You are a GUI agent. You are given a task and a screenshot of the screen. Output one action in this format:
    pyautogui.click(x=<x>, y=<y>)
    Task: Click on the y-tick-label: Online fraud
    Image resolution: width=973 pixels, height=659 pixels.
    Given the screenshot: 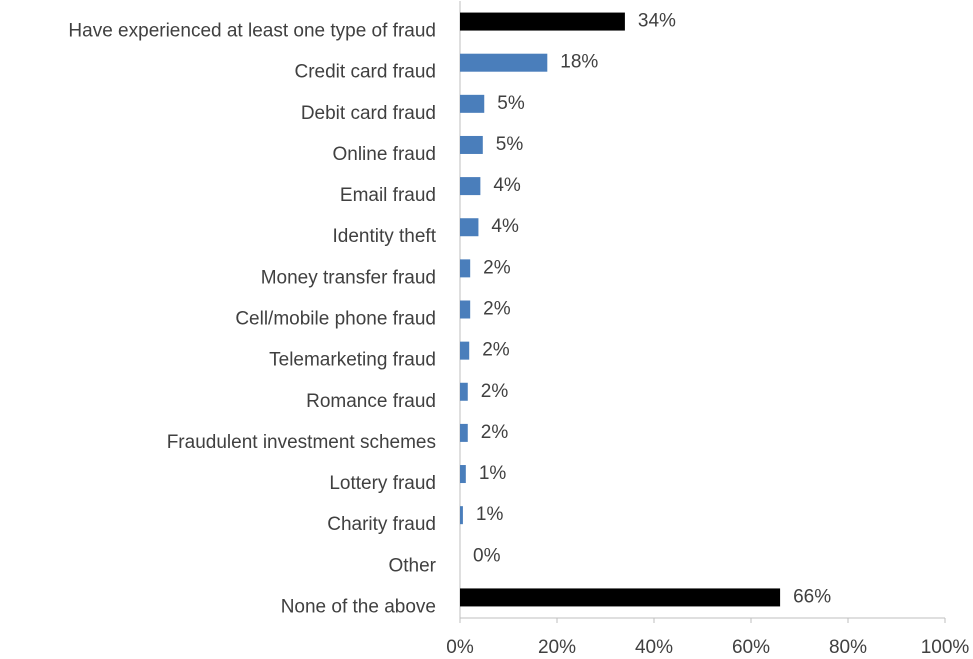 What is the action you would take?
    pyautogui.click(x=384, y=154)
    